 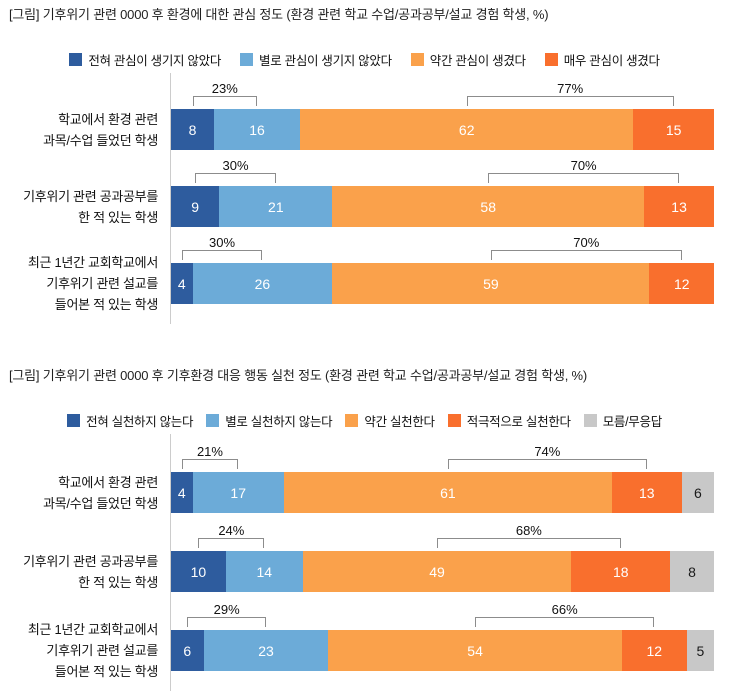 What do you see at coordinates (570, 88) in the screenshot?
I see `bracket-label: 77%` at bounding box center [570, 88].